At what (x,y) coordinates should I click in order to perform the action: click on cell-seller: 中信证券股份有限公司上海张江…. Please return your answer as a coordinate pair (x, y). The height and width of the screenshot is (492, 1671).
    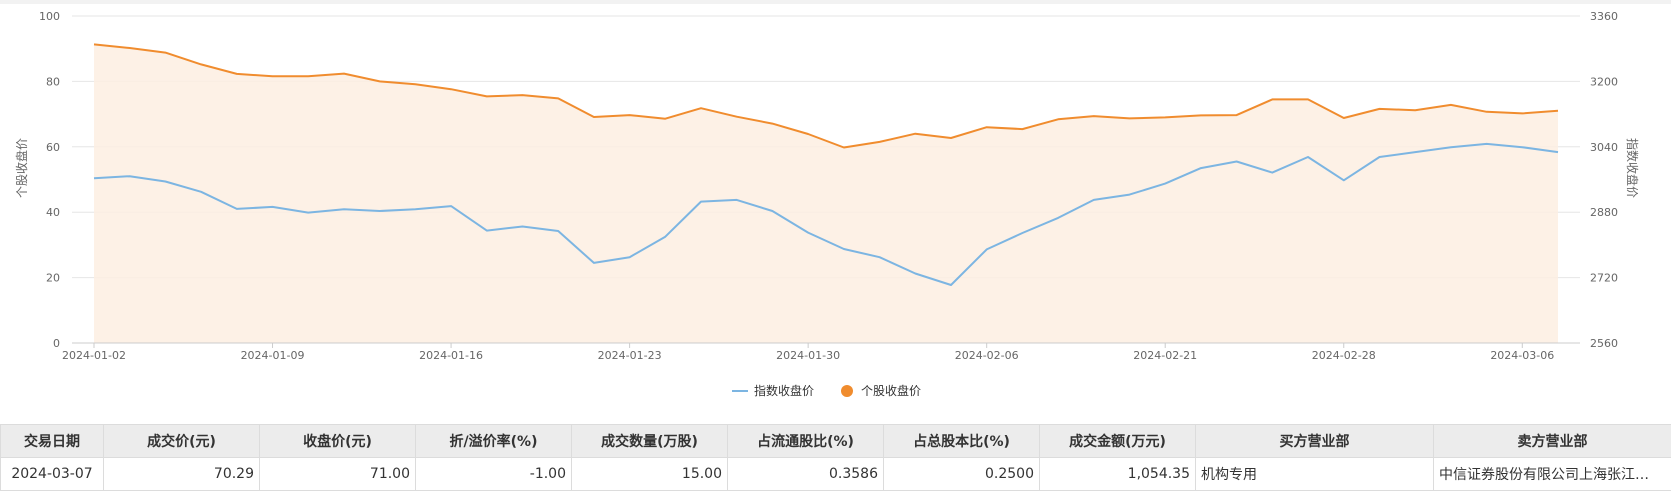
    Looking at the image, I should click on (1552, 474).